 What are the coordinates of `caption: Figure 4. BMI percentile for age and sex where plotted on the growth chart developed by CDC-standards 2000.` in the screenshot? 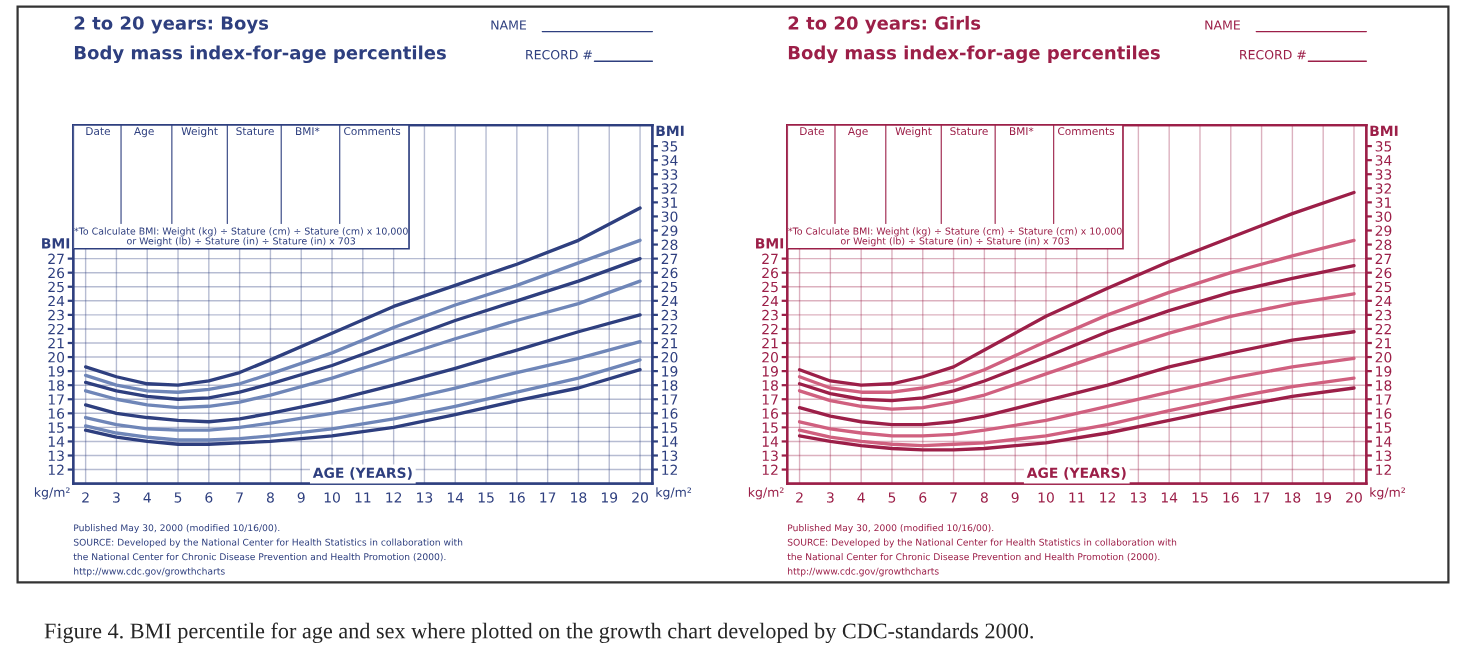 It's located at (538, 633).